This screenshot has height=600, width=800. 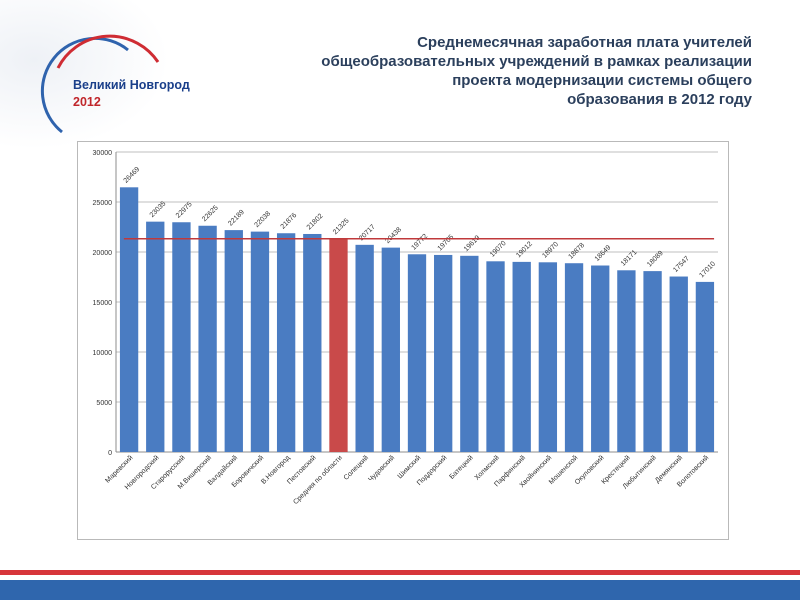 I want to click on data-label: 19619, so click(x=472, y=243).